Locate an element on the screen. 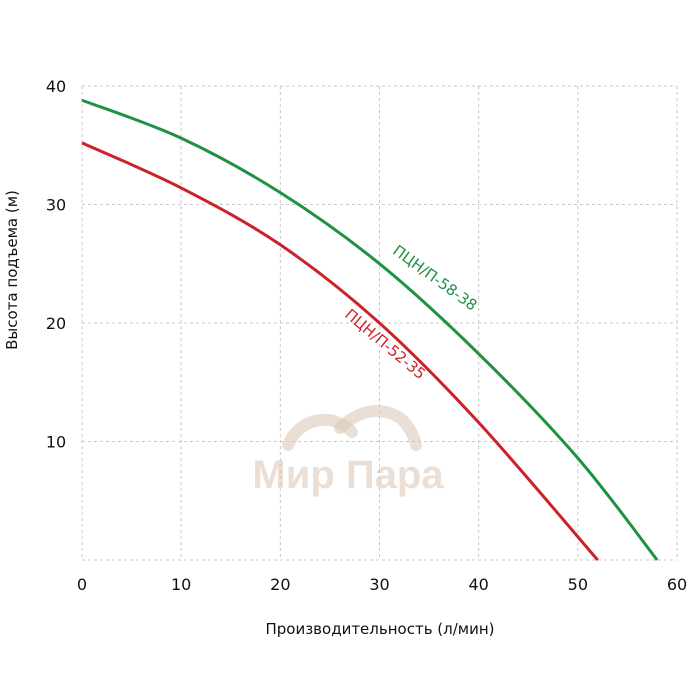 This screenshot has width=700, height=700. y-tick-label: 30 is located at coordinates (56, 205).